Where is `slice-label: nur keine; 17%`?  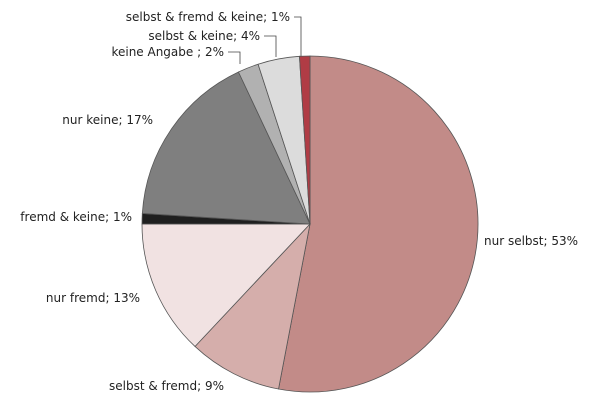 slice-label: nur keine; 17% is located at coordinates (107, 120).